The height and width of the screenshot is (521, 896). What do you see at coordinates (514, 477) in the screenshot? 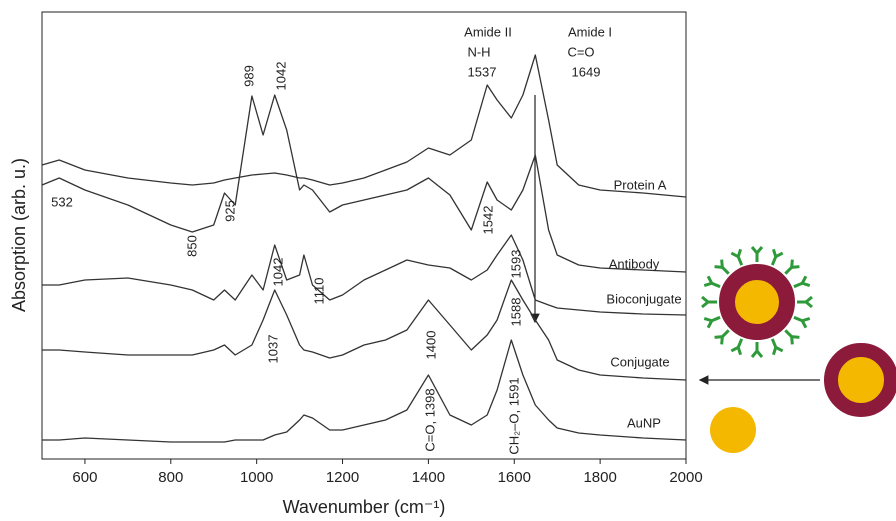
I see `x-tick-label: 1600` at bounding box center [514, 477].